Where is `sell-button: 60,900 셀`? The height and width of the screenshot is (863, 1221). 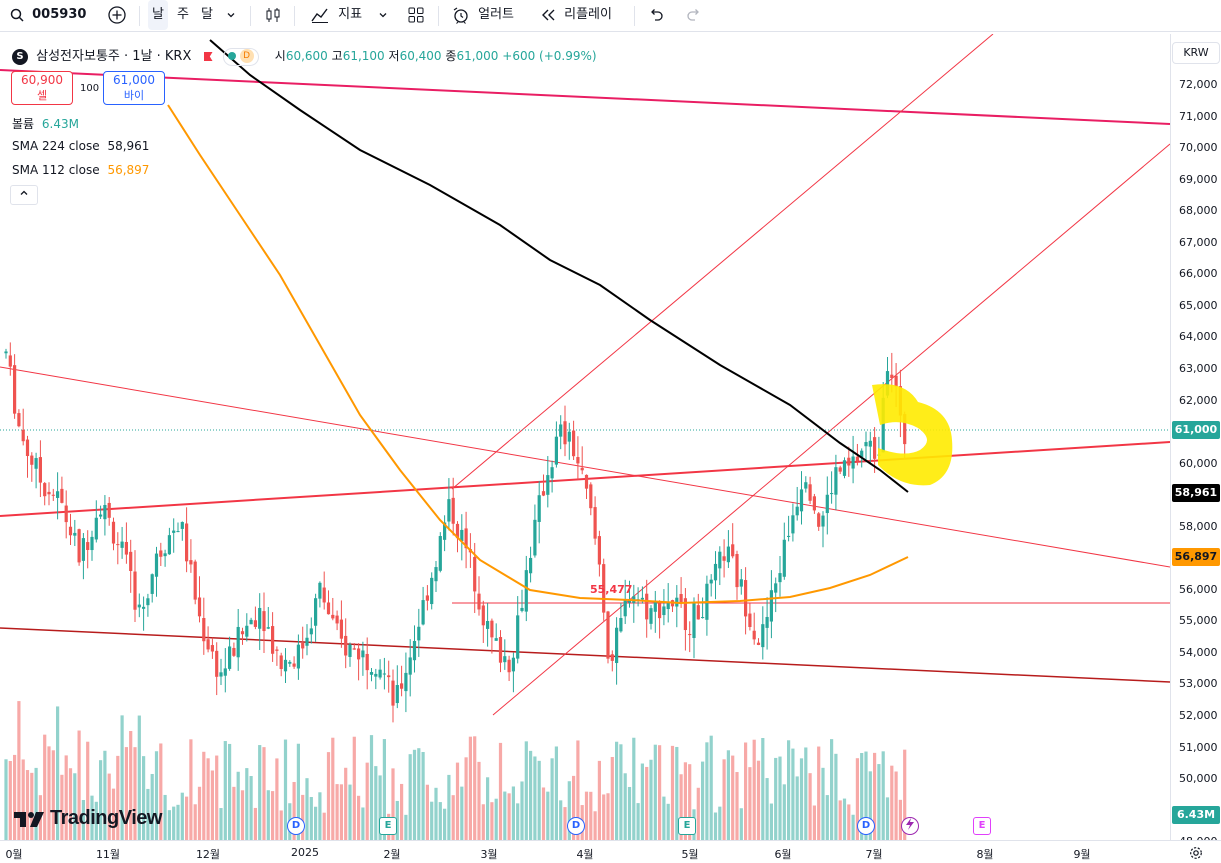
sell-button: 60,900 셀 is located at coordinates (42, 88).